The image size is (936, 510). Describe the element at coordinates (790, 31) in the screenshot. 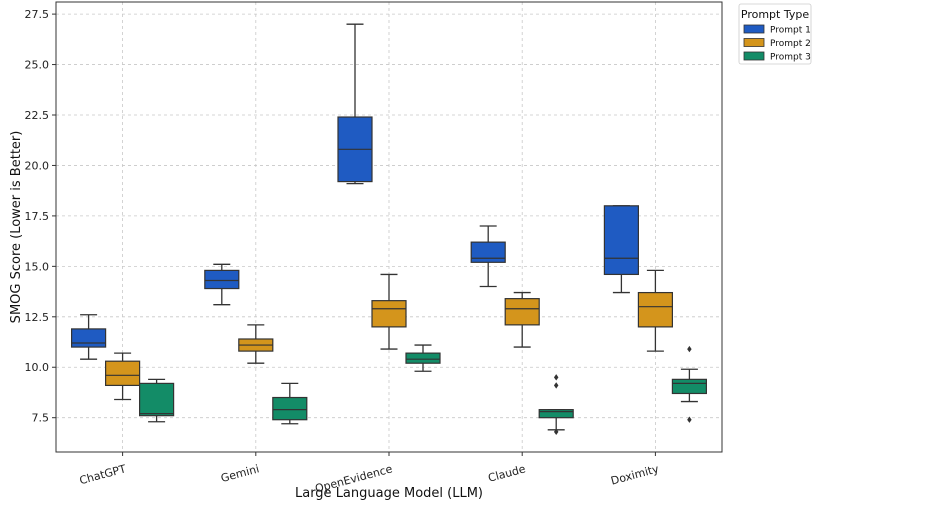

I see `legend-label: Prompt 1` at that location.